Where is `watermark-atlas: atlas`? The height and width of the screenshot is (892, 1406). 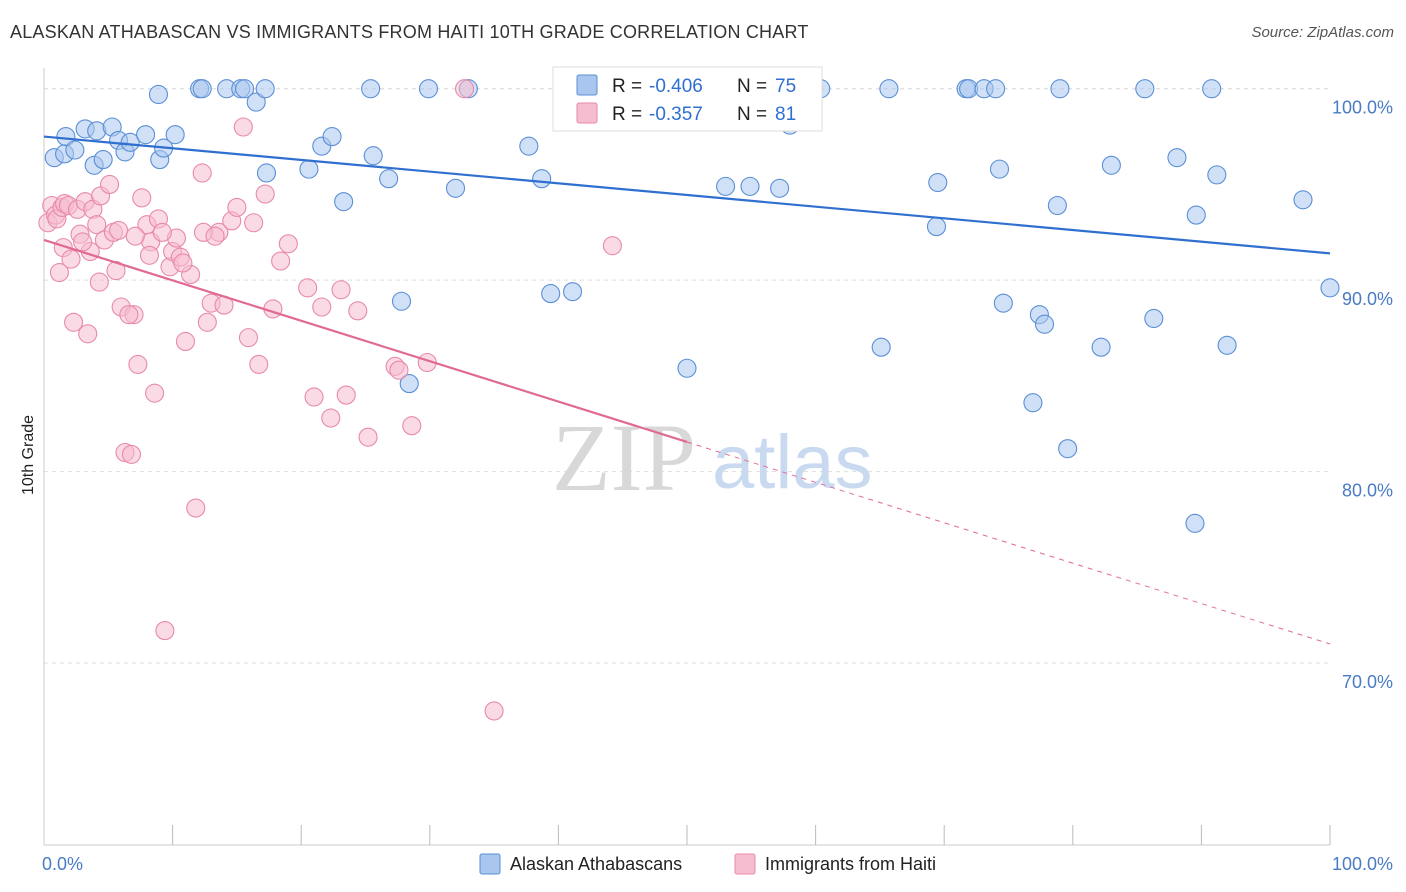 watermark-atlas: atlas is located at coordinates (792, 462).